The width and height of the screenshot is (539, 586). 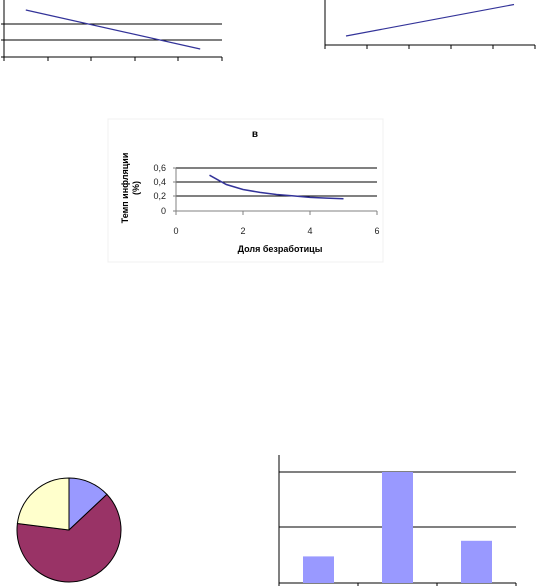 What do you see at coordinates (159, 182) in the screenshot?
I see `chart-3-y-tick-label: 0,4` at bounding box center [159, 182].